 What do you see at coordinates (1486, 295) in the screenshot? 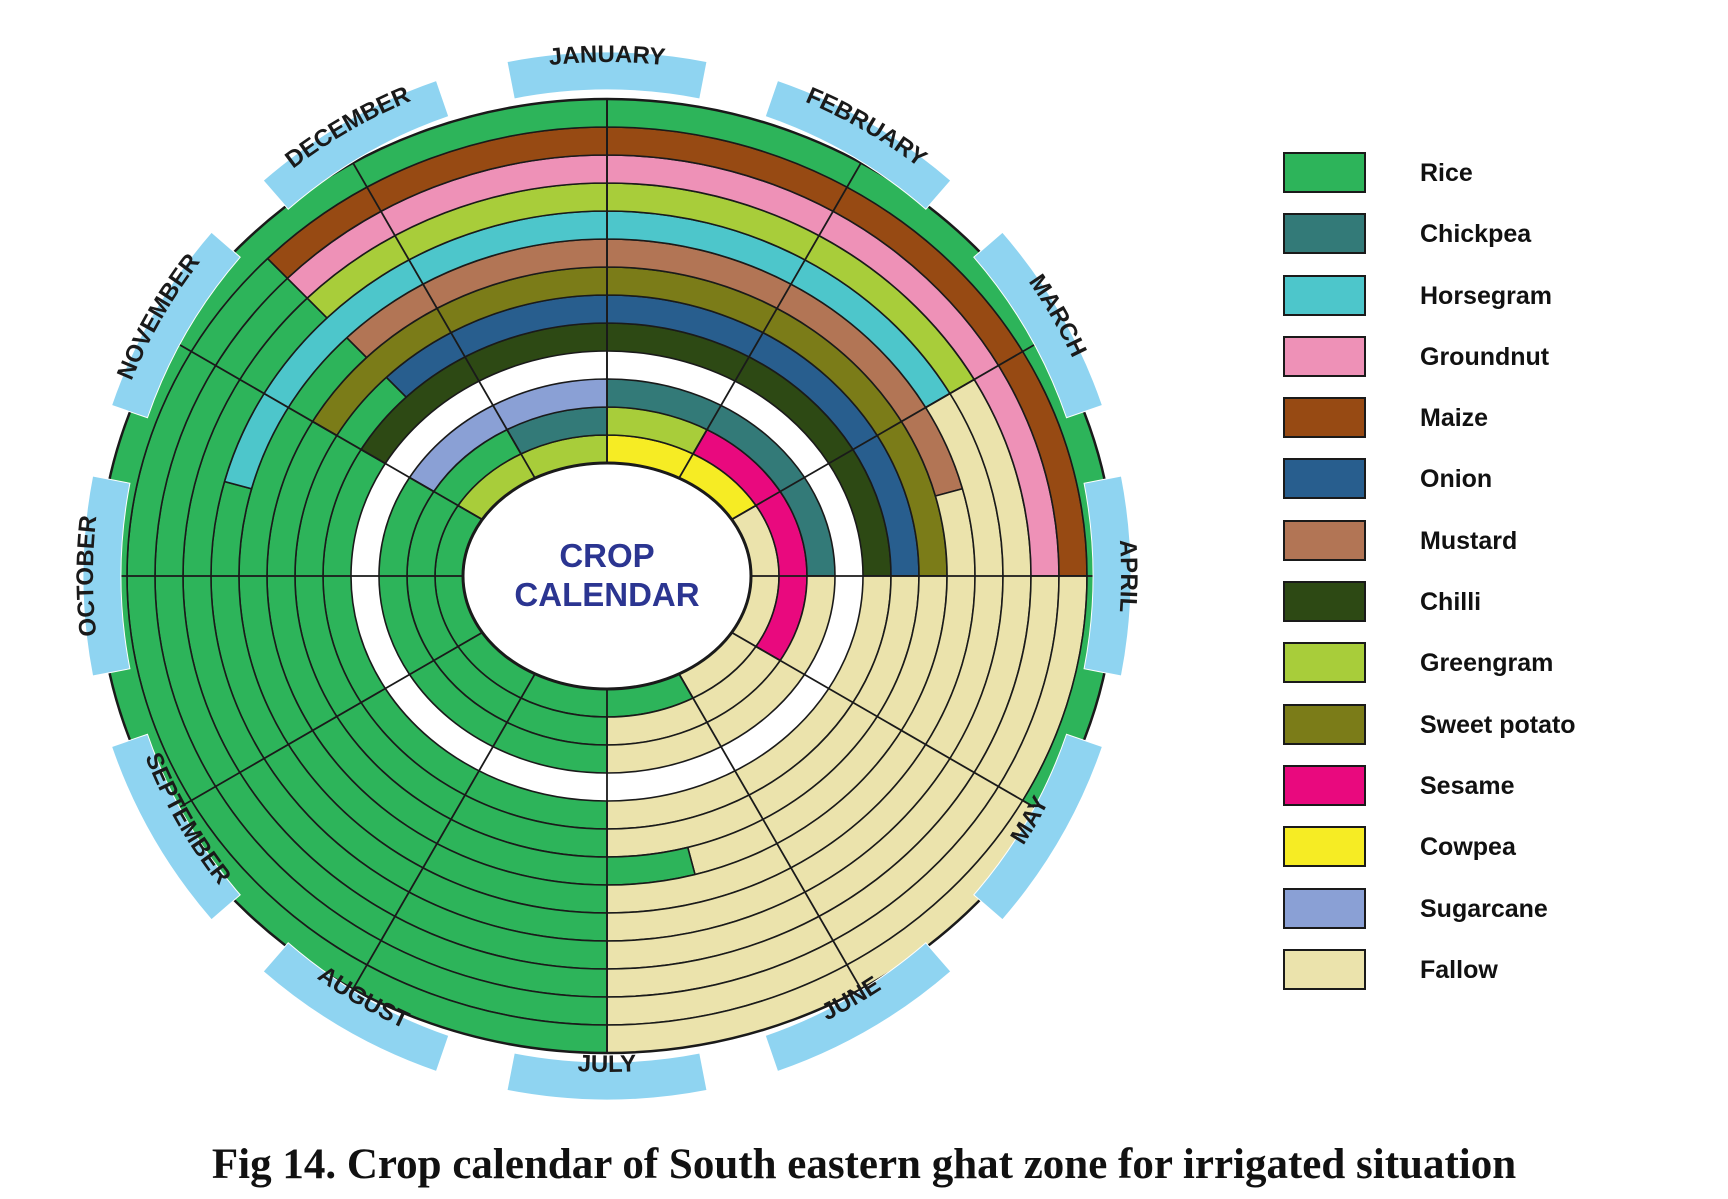
I see `legend-label: Horsegram` at bounding box center [1486, 295].